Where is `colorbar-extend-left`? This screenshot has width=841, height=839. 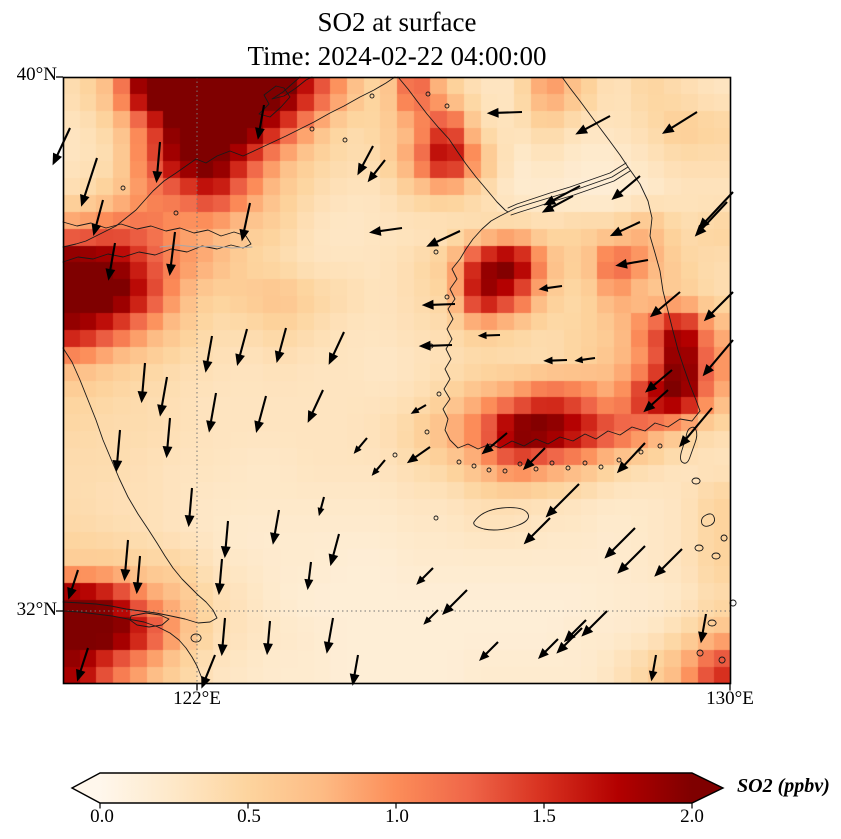
colorbar-extend-left is located at coordinates (86, 788).